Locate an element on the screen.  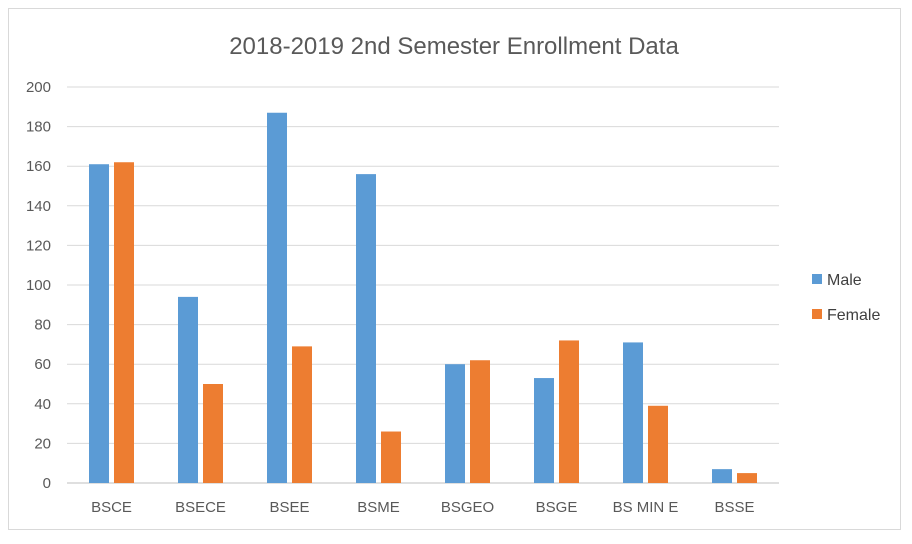
bar-male-bsgeo is located at coordinates (455, 423).